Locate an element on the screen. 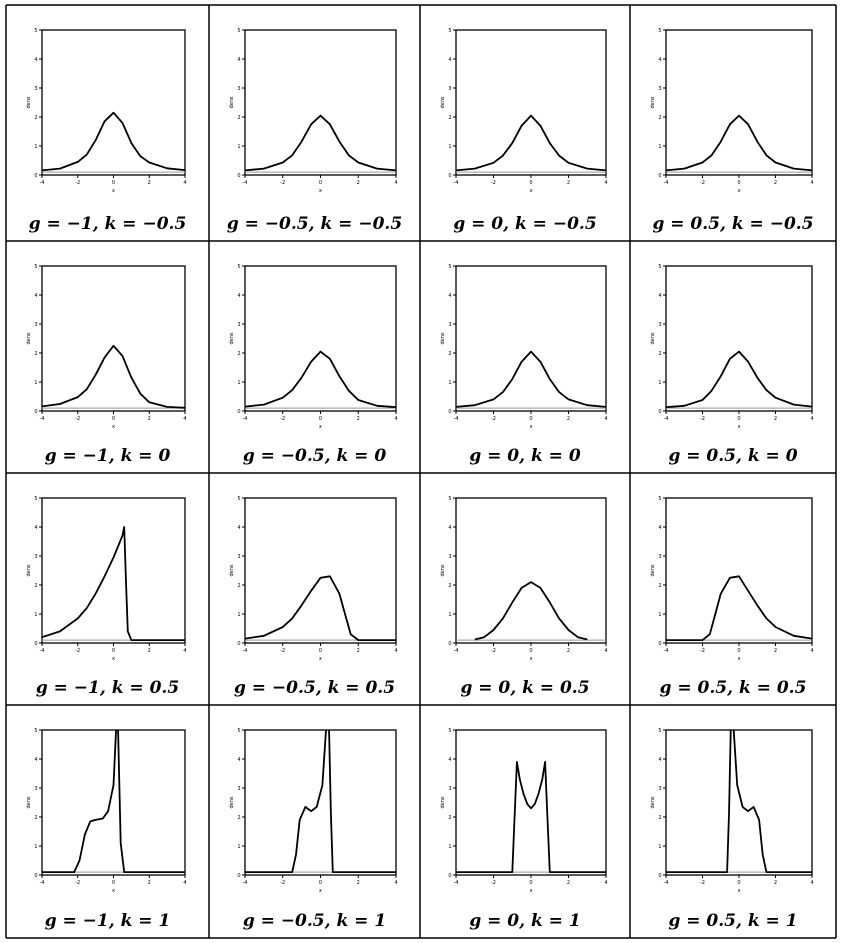  panel-caption: g = 0, k = −0.5 is located at coordinates (524, 224).